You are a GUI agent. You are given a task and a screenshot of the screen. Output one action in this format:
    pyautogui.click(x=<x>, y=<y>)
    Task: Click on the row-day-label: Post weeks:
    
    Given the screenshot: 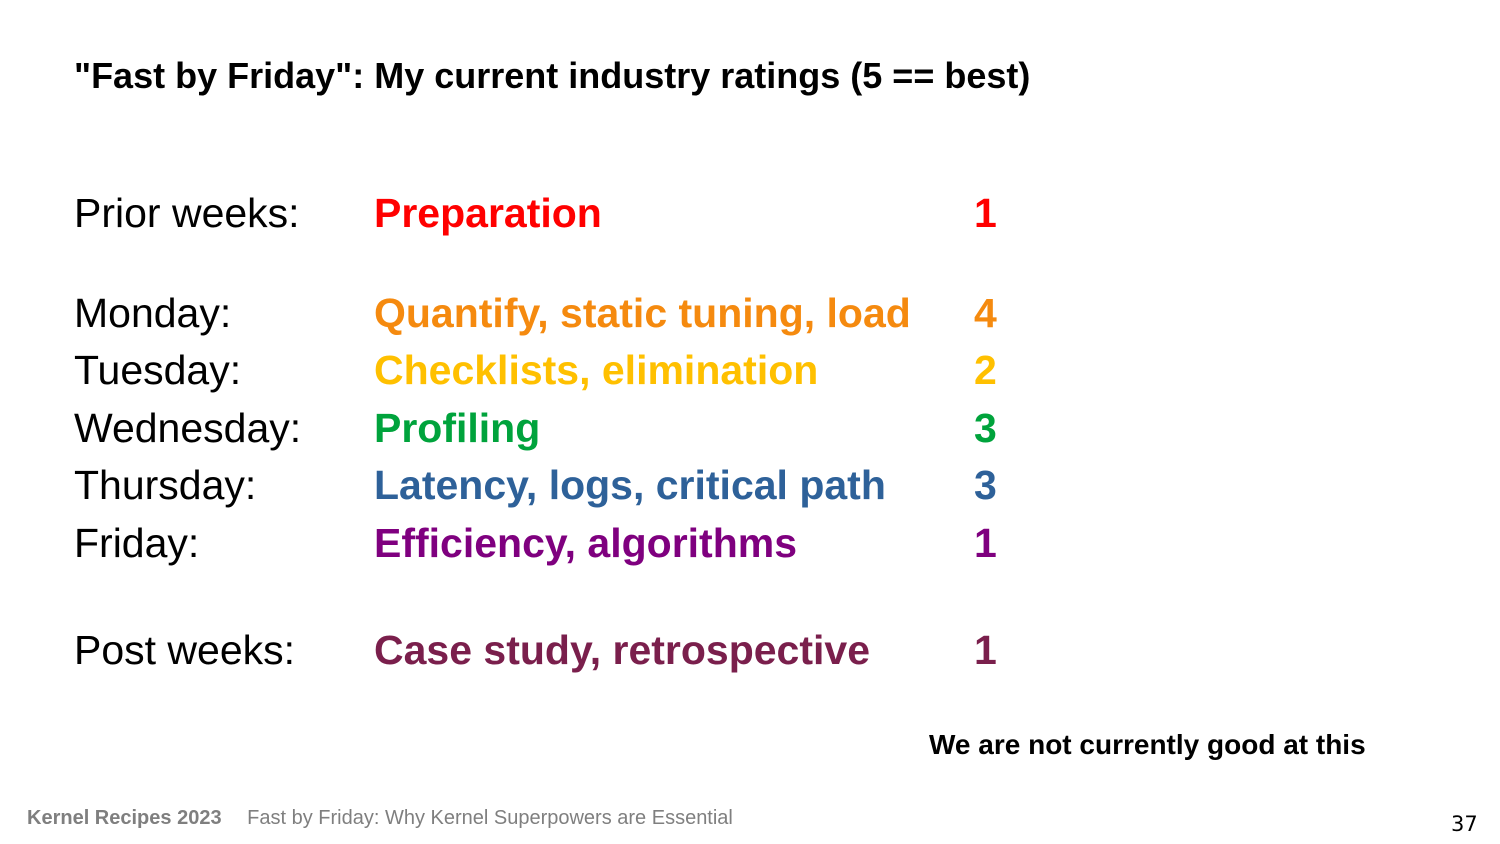 What is the action you would take?
    pyautogui.click(x=185, y=650)
    